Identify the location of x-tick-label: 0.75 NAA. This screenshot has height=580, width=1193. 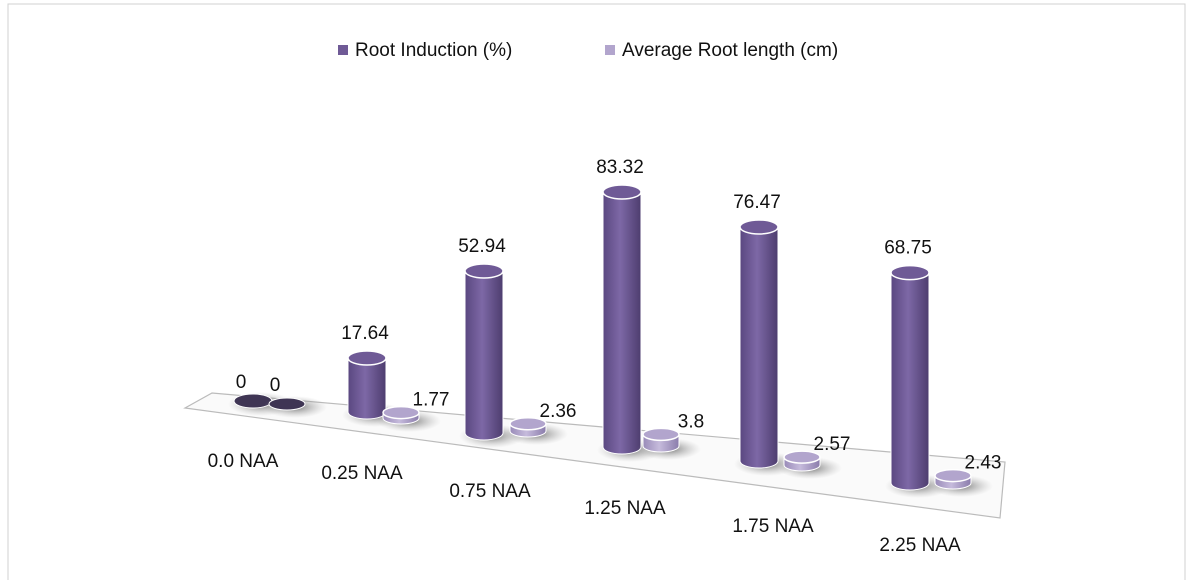
(490, 491).